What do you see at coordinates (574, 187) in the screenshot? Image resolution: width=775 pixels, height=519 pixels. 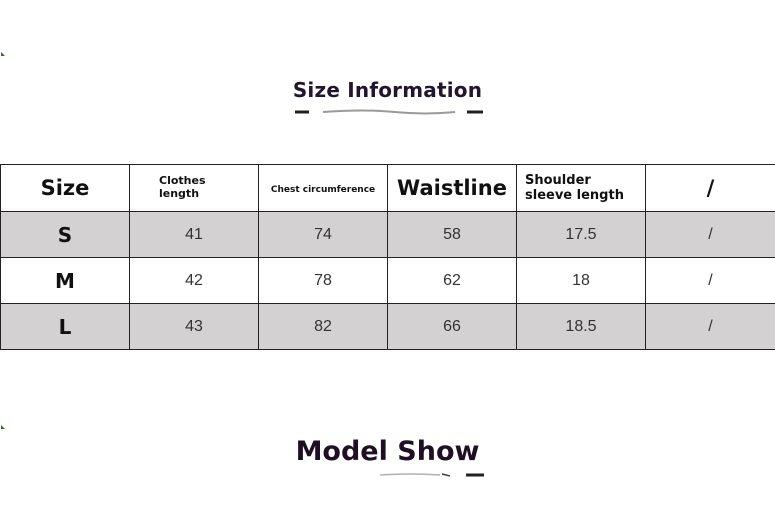 I see `header-shoulder-sleeve-label: Shoulder sleeve length` at bounding box center [574, 187].